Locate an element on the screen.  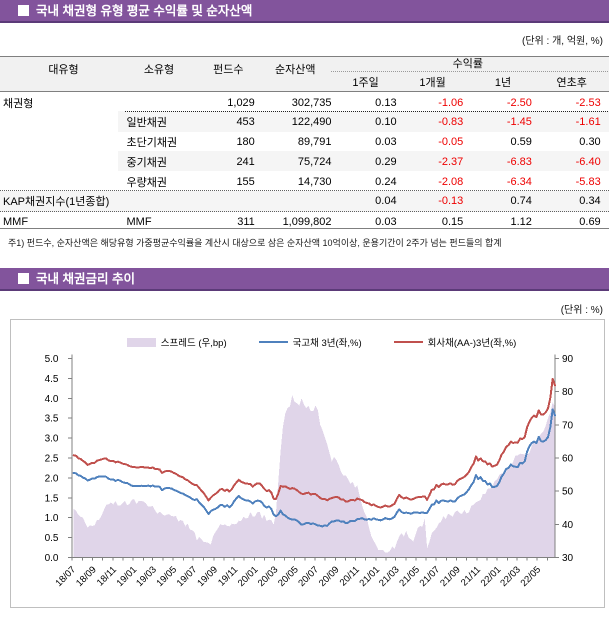
table-cell: 0.74 is located at coordinates (521, 201).